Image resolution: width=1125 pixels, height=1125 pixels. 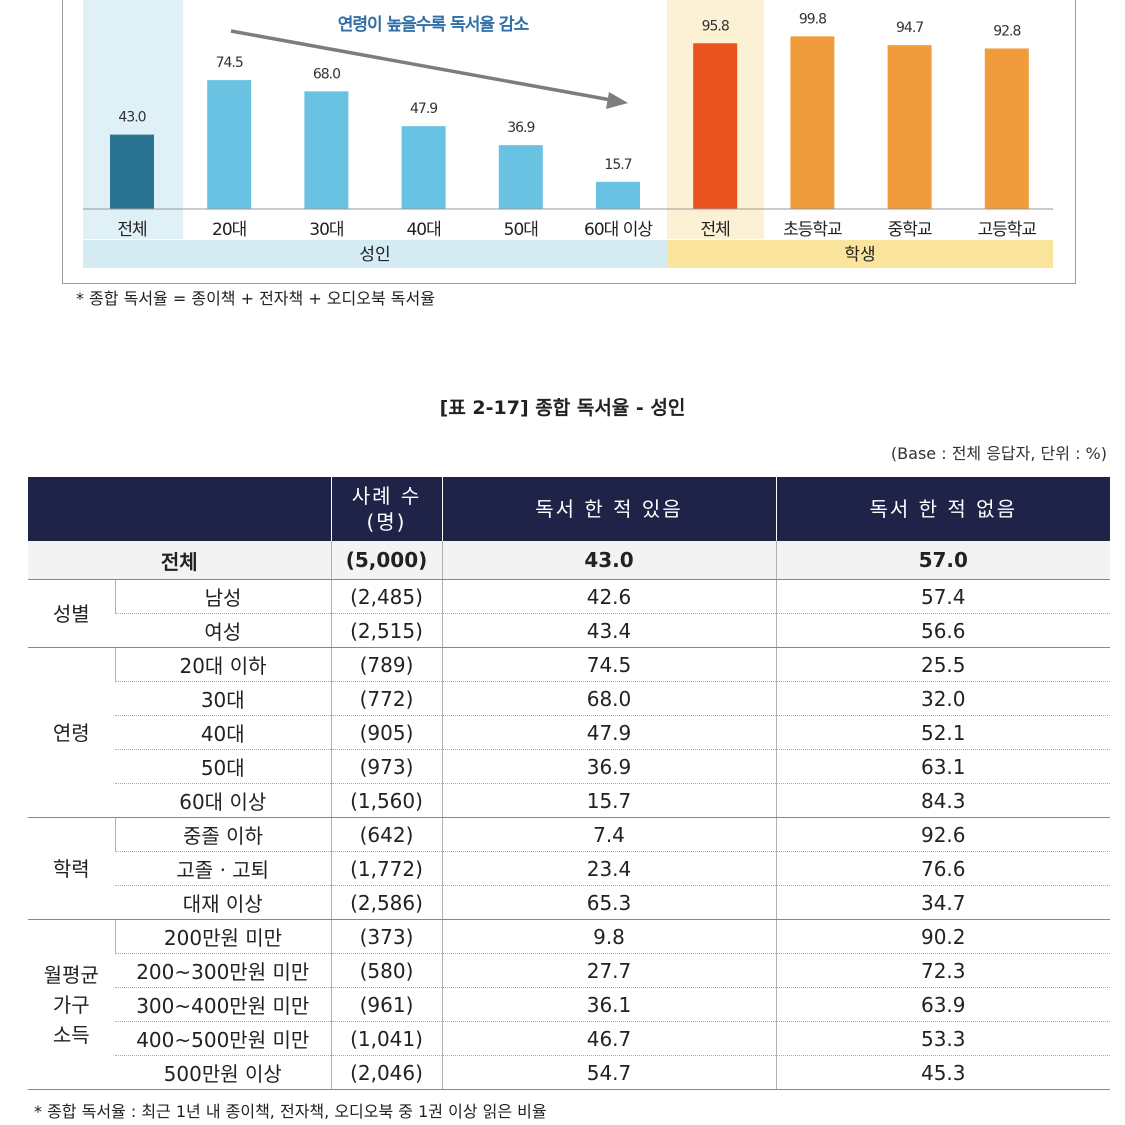 What do you see at coordinates (71, 1004) in the screenshot?
I see `group-label-line: 가구` at bounding box center [71, 1004].